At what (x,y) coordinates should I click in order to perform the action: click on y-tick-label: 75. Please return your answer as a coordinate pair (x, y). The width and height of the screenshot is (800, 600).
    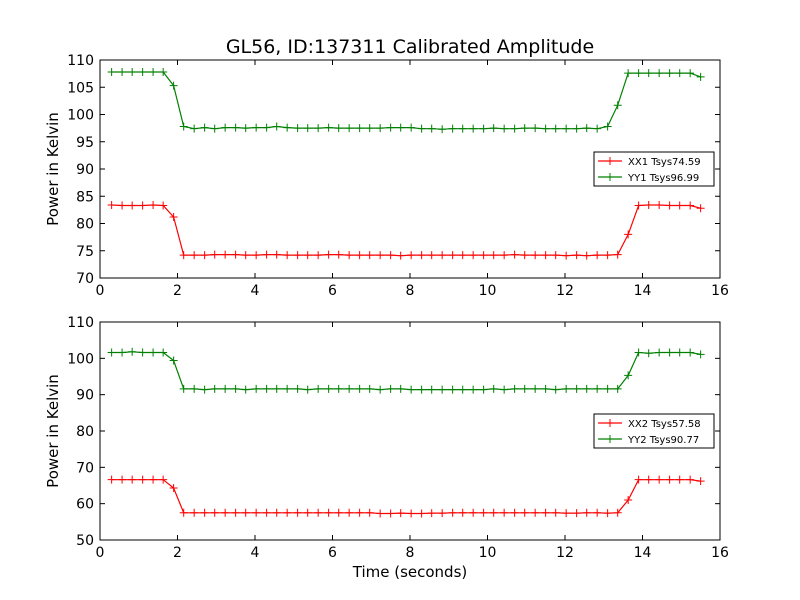
    Looking at the image, I should click on (85, 252).